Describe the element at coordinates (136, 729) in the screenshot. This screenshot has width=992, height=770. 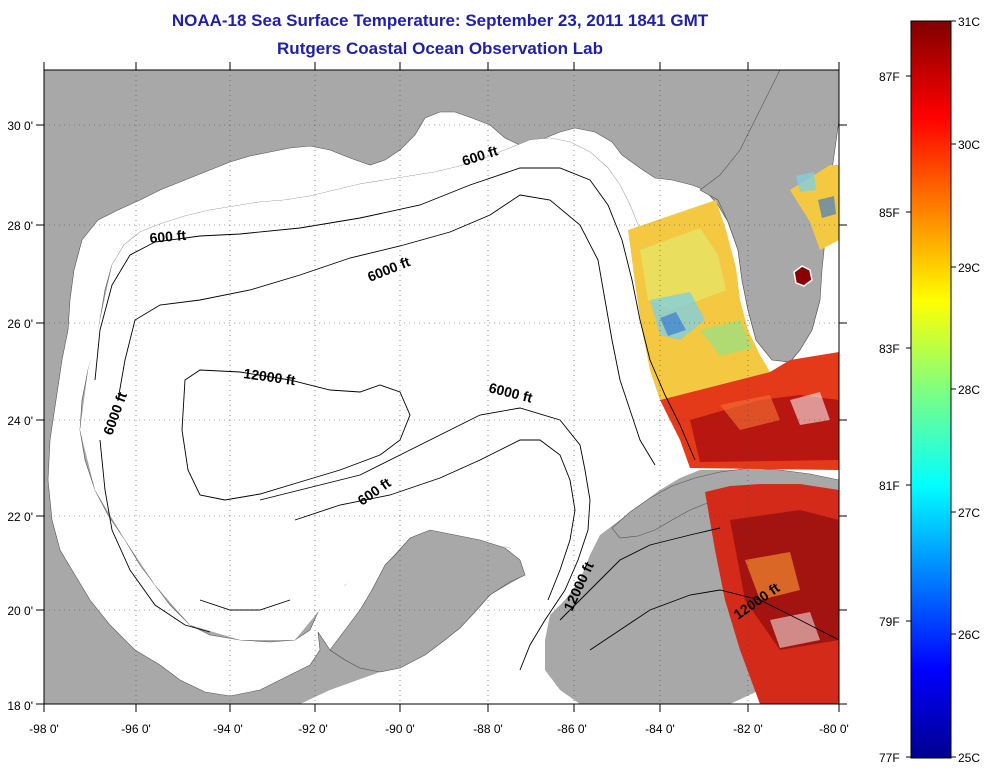
I see `lon-tick-label: -96 0'` at that location.